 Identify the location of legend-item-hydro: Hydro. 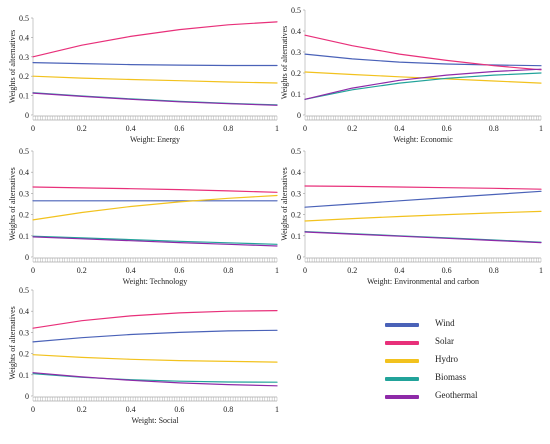
(445, 361).